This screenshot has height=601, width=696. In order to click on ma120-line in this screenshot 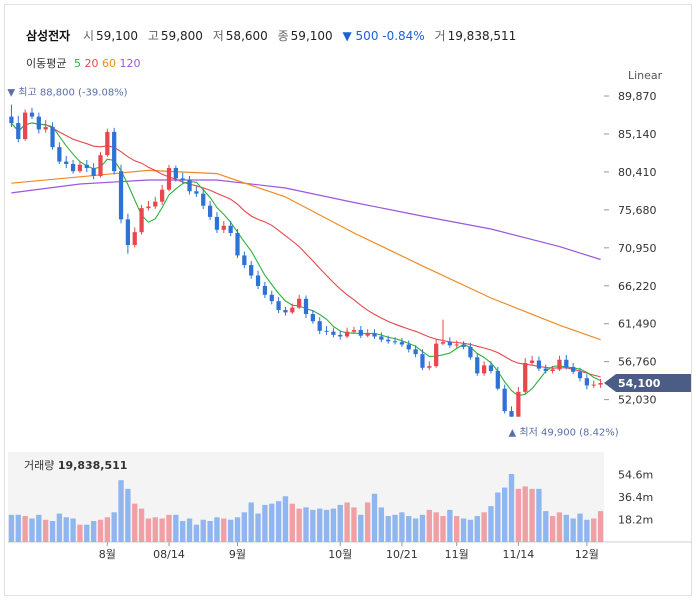, I will do `click(306, 220)`.